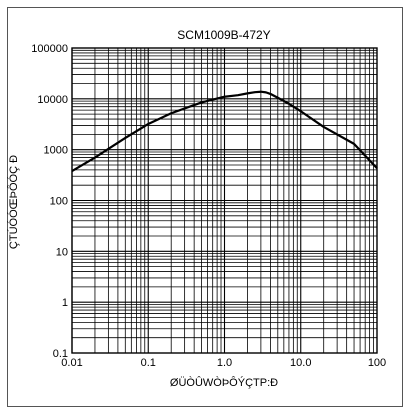  Describe the element at coordinates (65, 303) in the screenshot. I see `y-tick-label: 1` at that location.